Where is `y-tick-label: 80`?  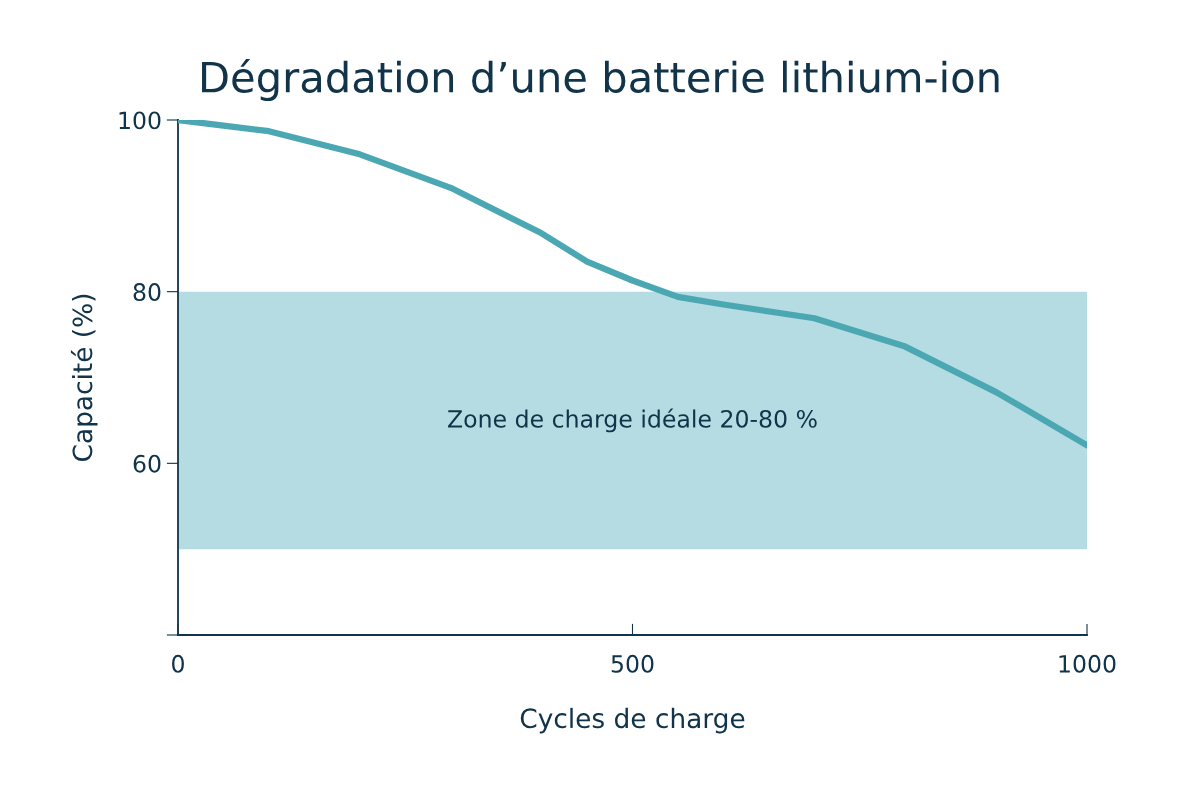
y-tick-label: 80 is located at coordinates (147, 292).